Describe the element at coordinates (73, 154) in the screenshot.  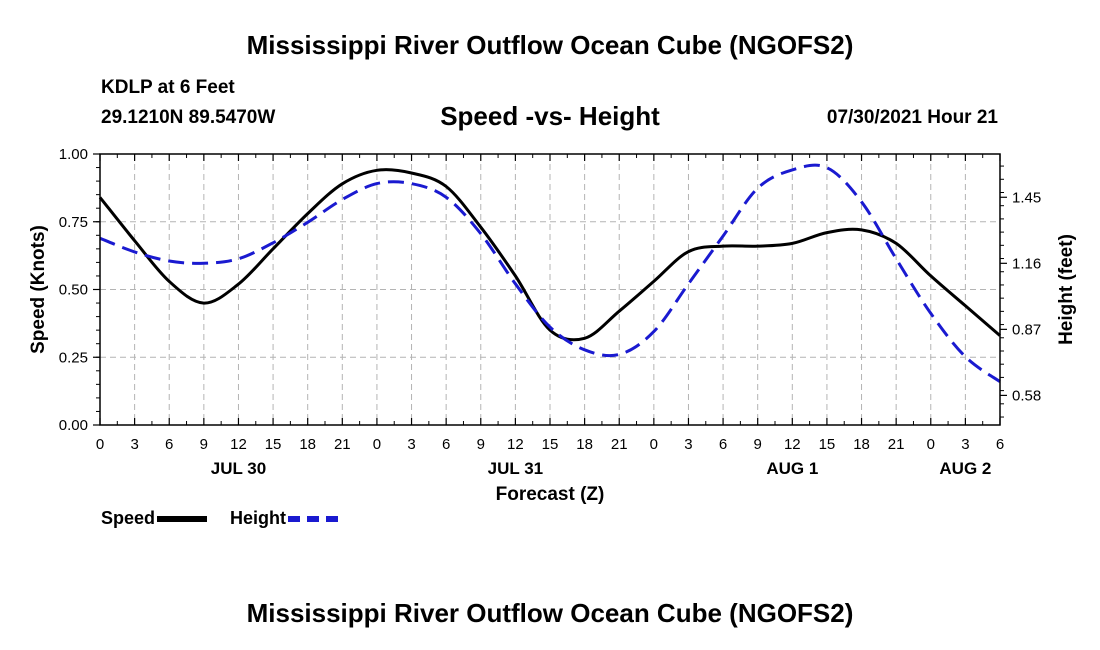
I see `y-tick-label: 1.00` at that location.